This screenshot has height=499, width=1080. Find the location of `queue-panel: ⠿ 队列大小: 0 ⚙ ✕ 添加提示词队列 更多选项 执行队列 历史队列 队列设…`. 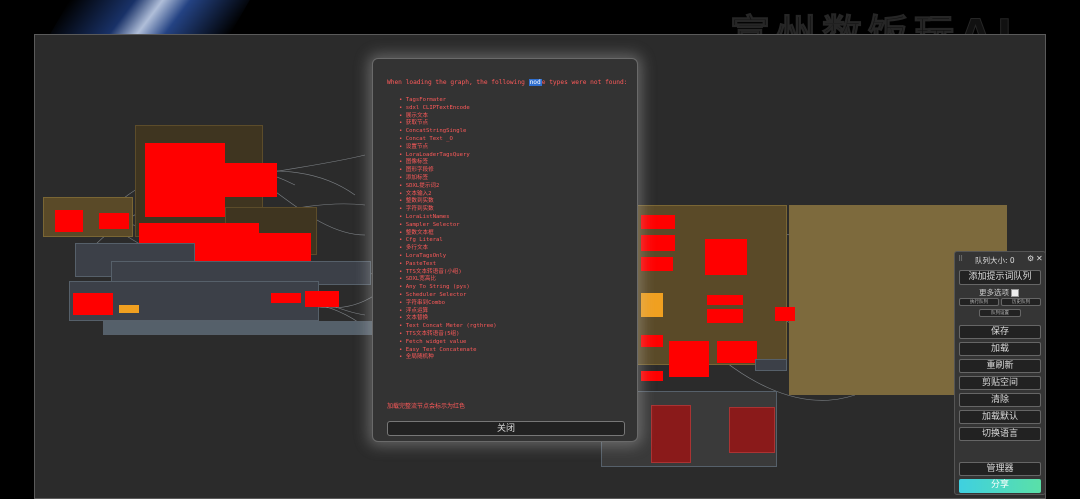

queue-panel: ⠿ 队列大小: 0 ⚙ ✕ 添加提示词队列 更多选项 执行队列 历史队列 队列设… is located at coordinates (1000, 373).